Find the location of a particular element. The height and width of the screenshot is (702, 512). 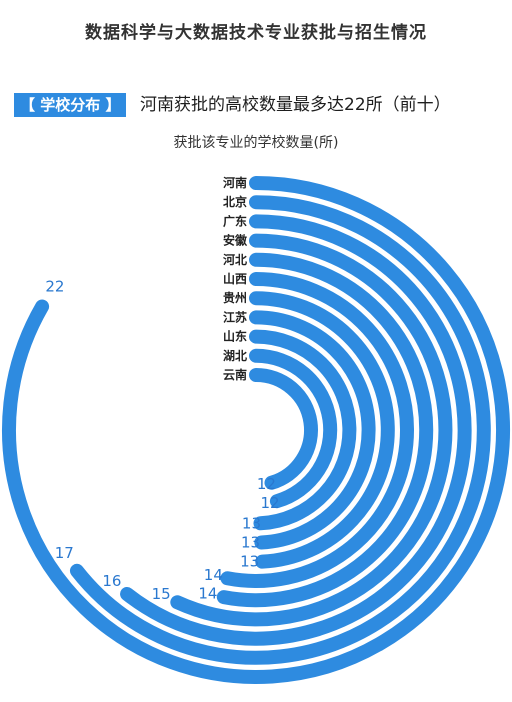

category-label-4: 河北 is located at coordinates (234, 259).